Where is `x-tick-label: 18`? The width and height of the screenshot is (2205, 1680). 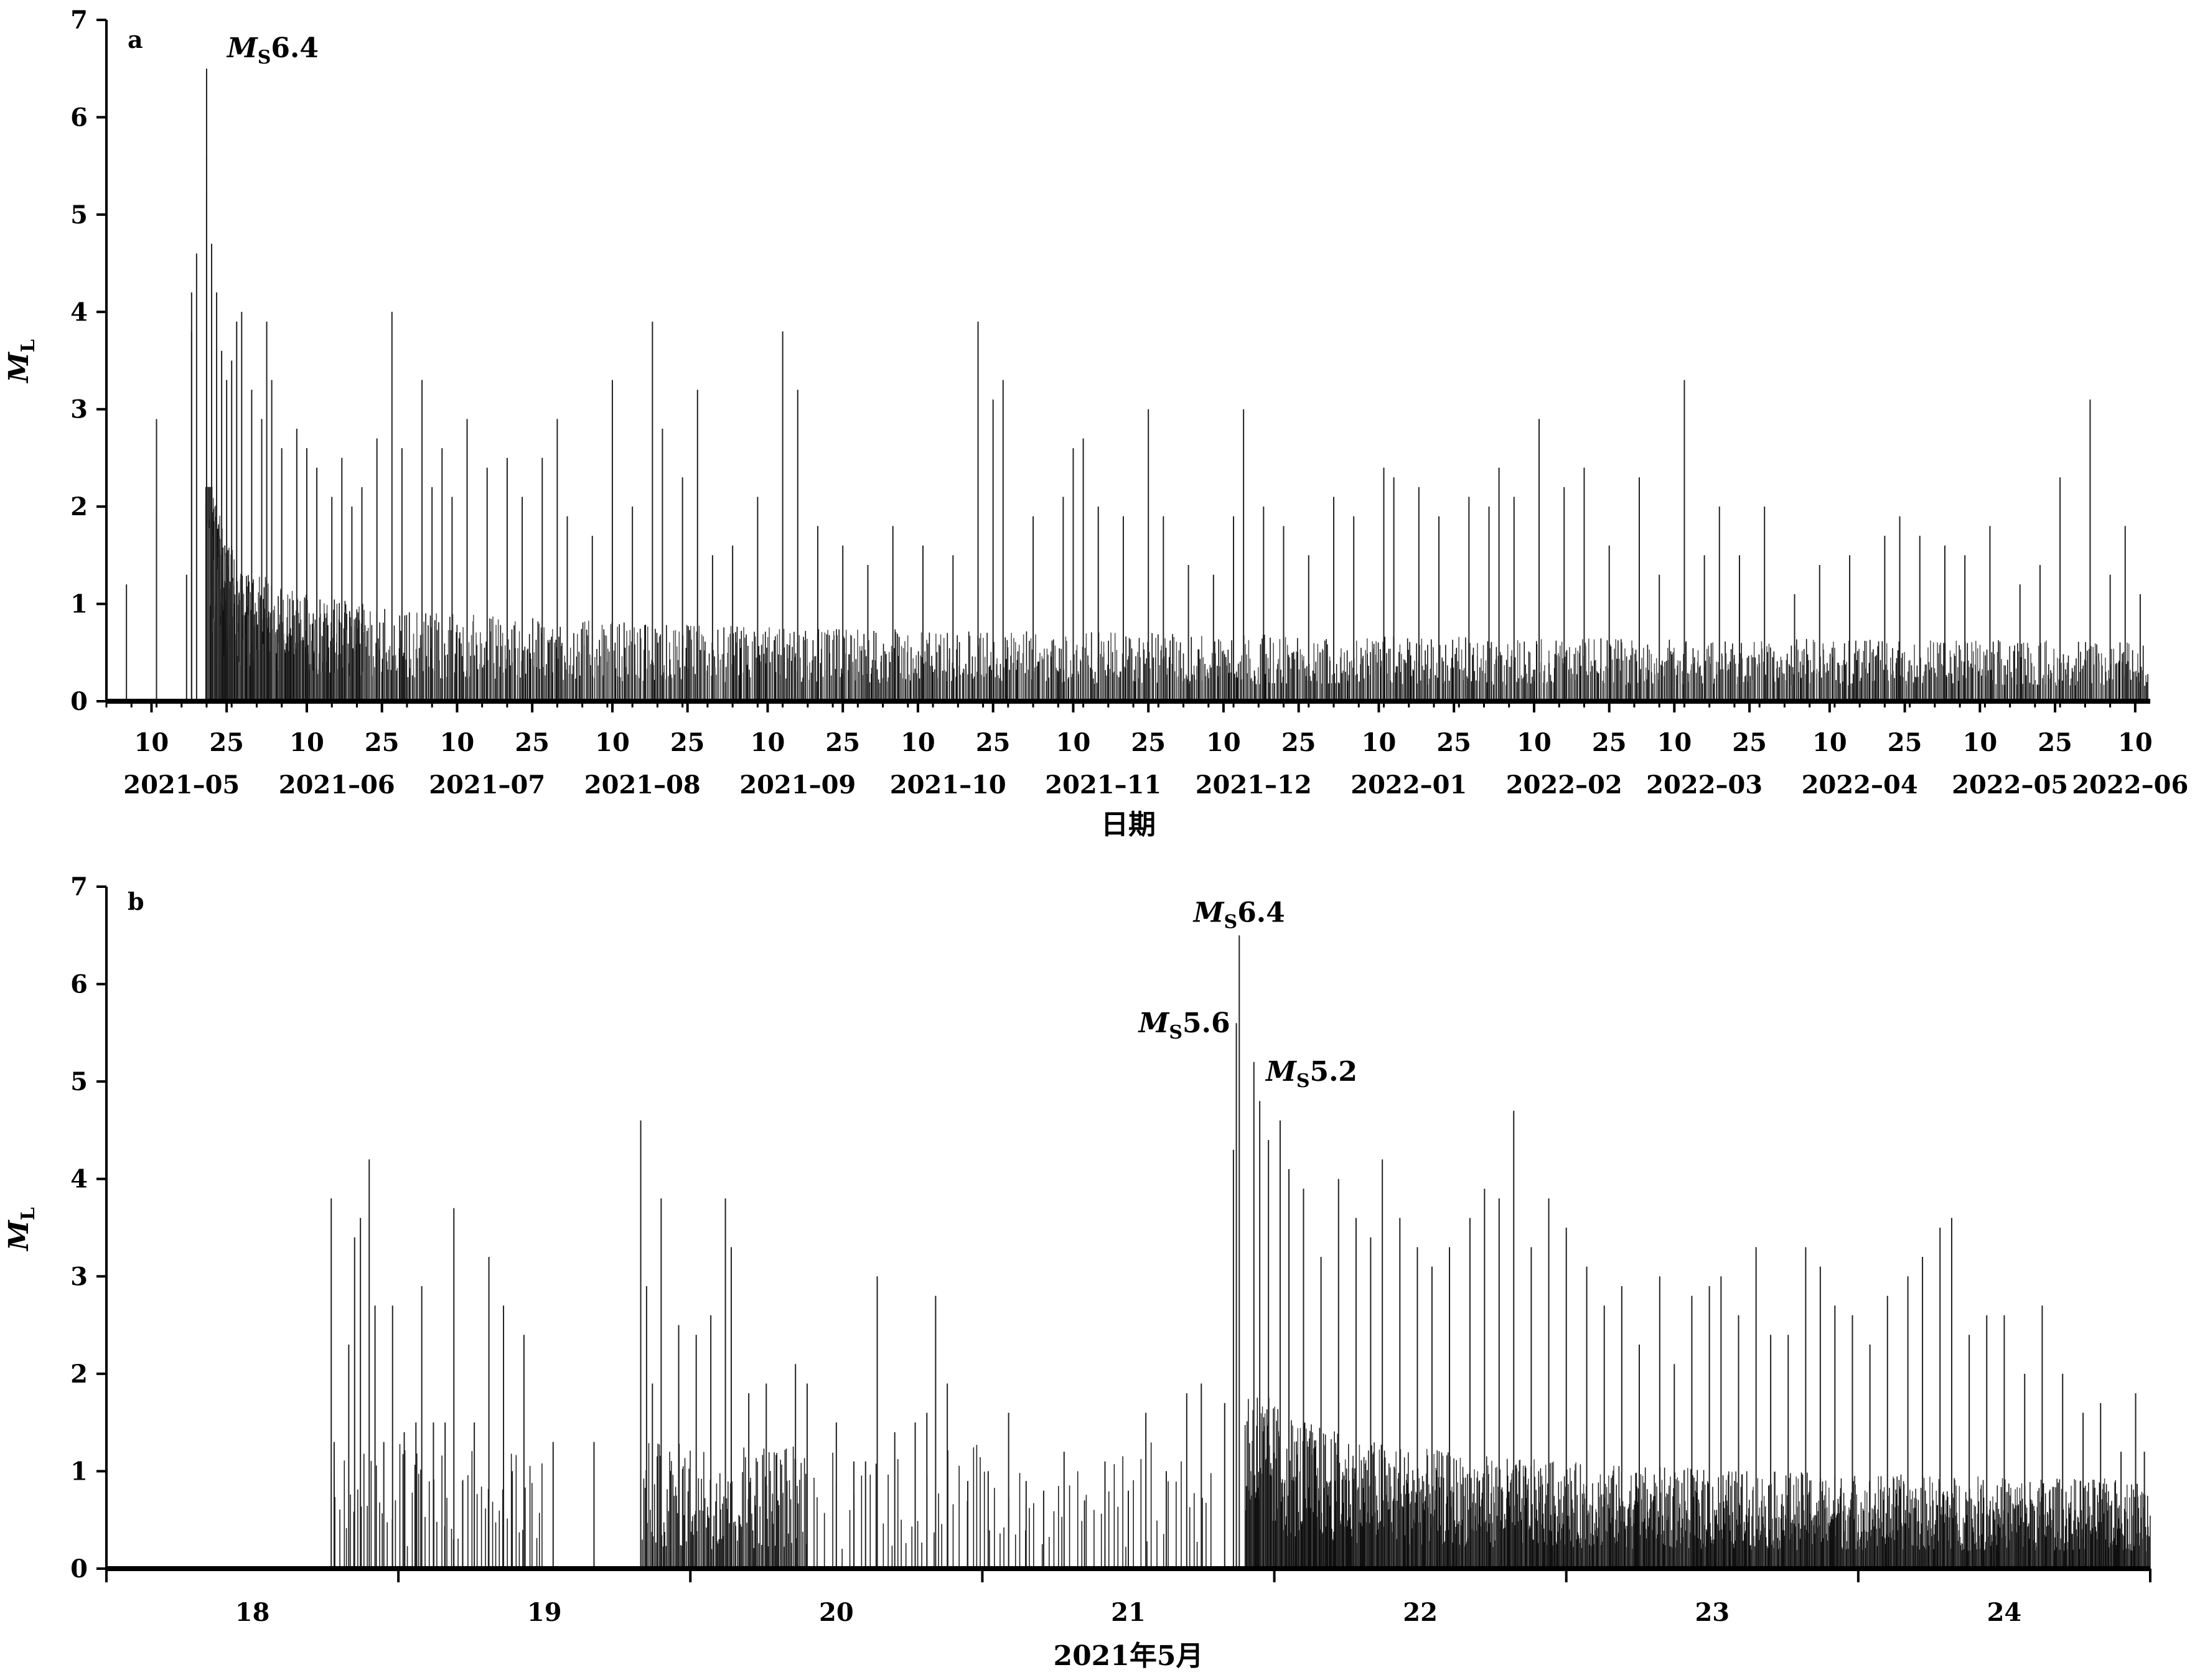 x-tick-label: 18 is located at coordinates (252, 1613).